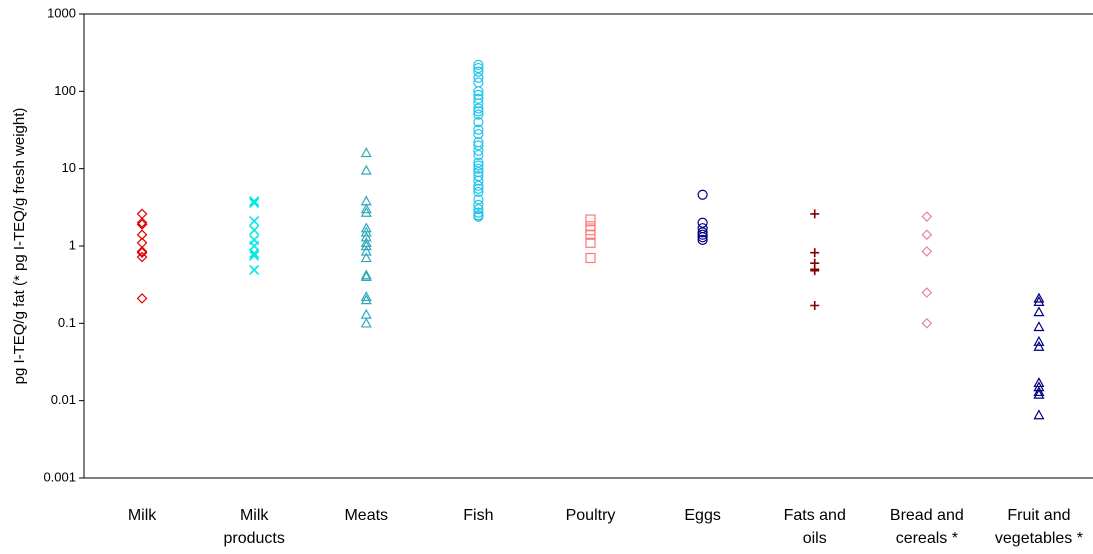  I want to click on x-tick-label: Fruit and vegetables *, so click(1038, 527).